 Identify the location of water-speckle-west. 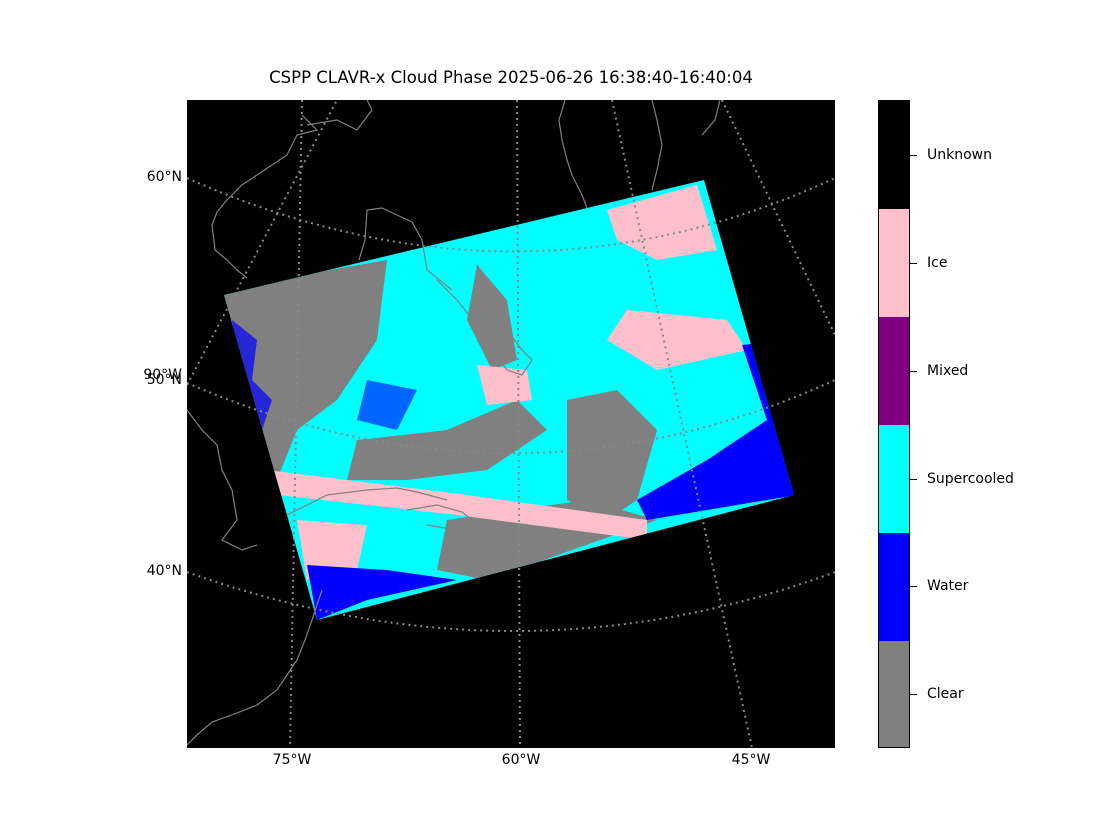
(252, 375).